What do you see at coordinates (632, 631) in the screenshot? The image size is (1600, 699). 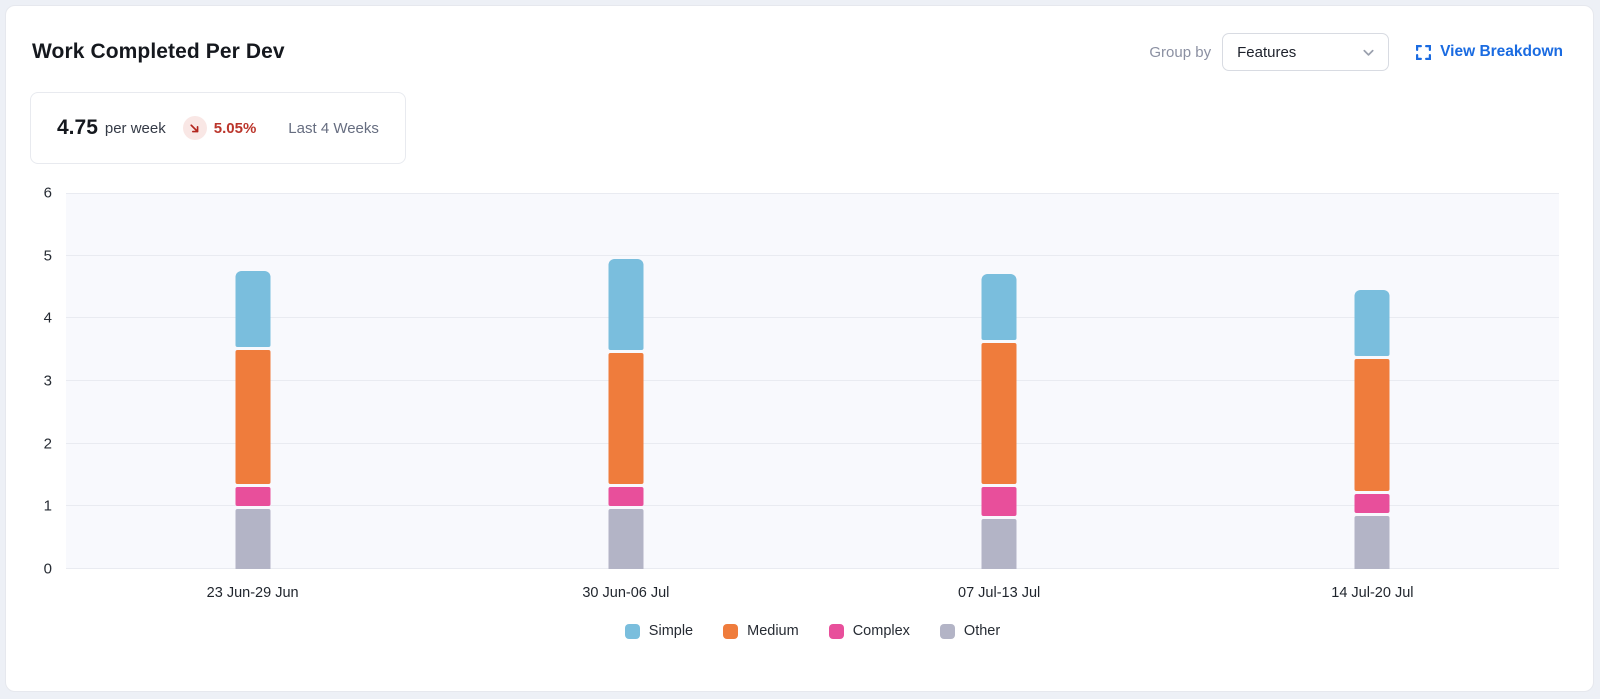 I see `legend-swatch-simple` at bounding box center [632, 631].